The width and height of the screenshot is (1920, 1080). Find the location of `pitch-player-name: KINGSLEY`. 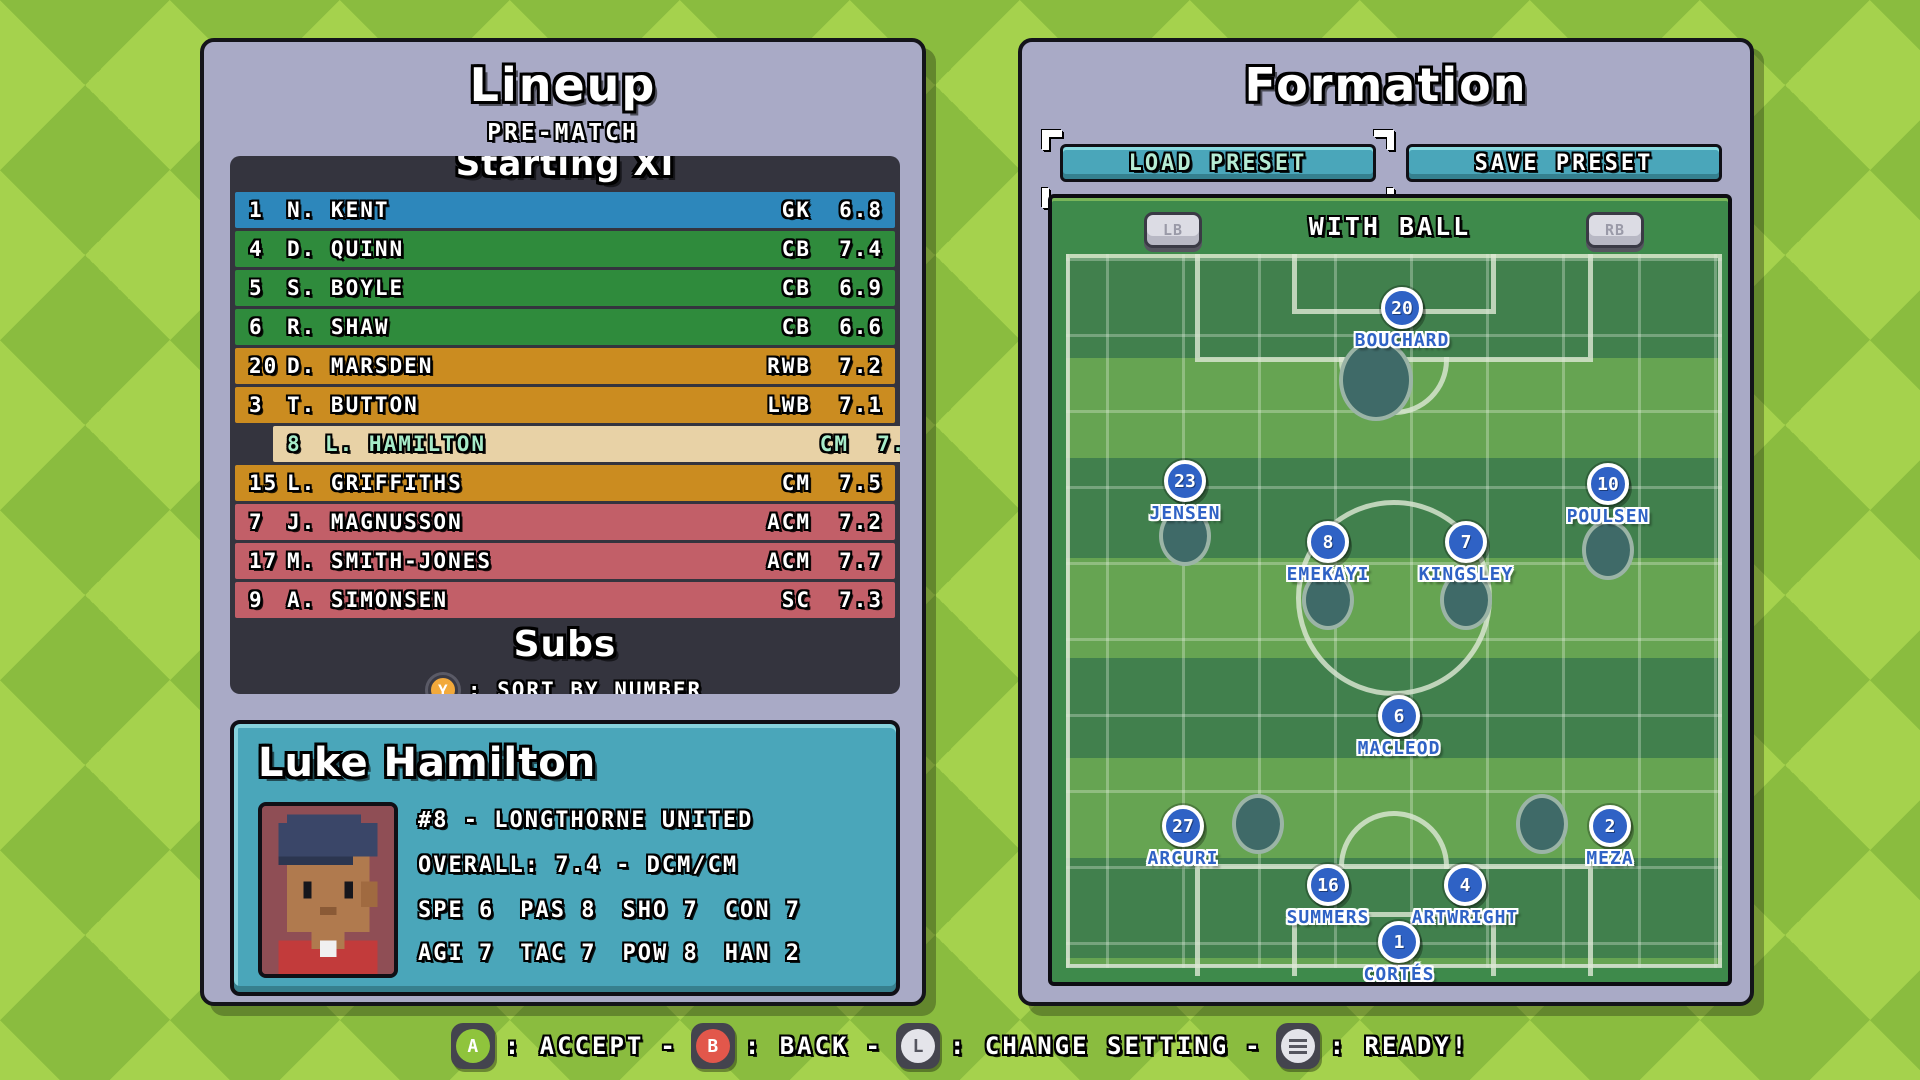

pitch-player-name: KINGSLEY is located at coordinates (1466, 574).